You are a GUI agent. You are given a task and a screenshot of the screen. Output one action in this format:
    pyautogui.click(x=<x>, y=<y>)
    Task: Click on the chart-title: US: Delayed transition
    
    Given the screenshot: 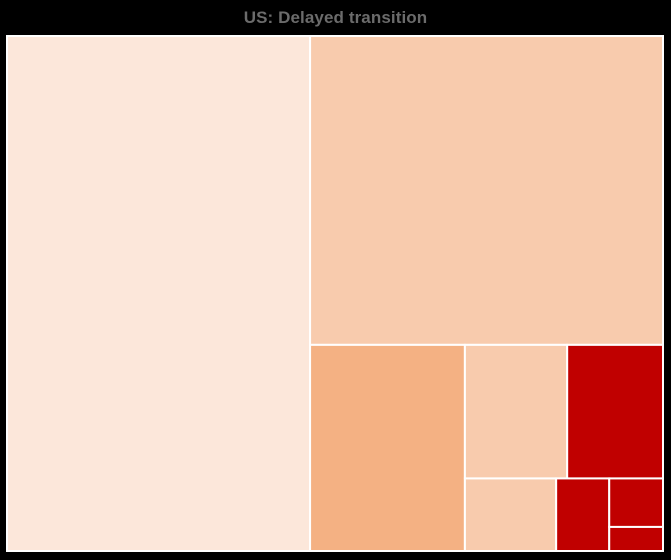 What is the action you would take?
    pyautogui.click(x=335, y=17)
    